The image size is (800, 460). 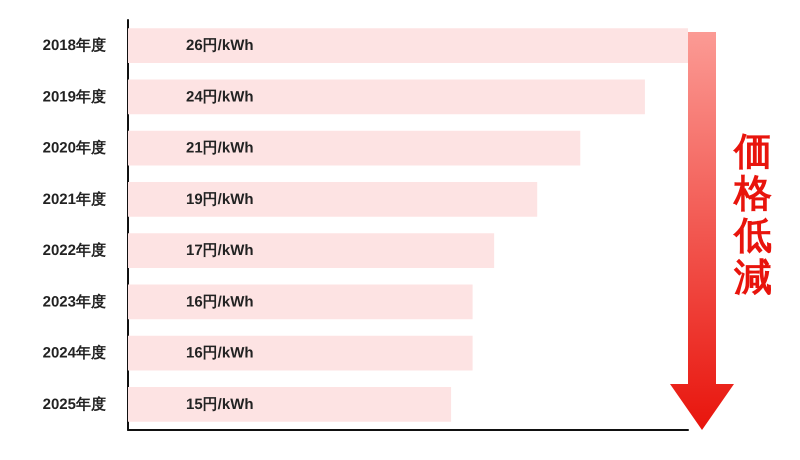 What do you see at coordinates (220, 199) in the screenshot?
I see `data-label: 19円/kWh` at bounding box center [220, 199].